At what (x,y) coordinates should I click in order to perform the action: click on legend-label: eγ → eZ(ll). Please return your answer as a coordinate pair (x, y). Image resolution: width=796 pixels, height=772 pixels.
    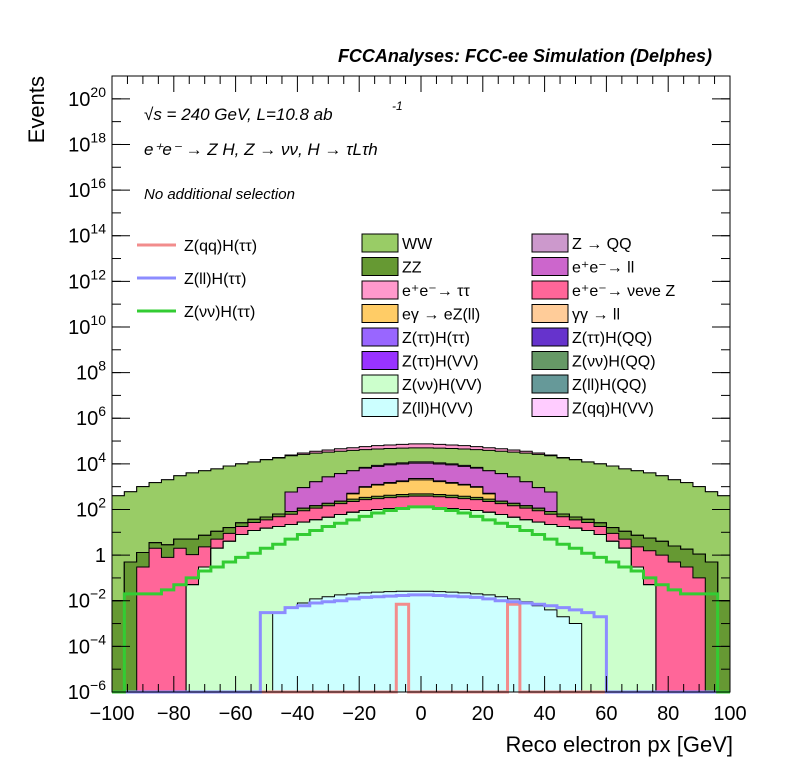
    Looking at the image, I should click on (441, 315).